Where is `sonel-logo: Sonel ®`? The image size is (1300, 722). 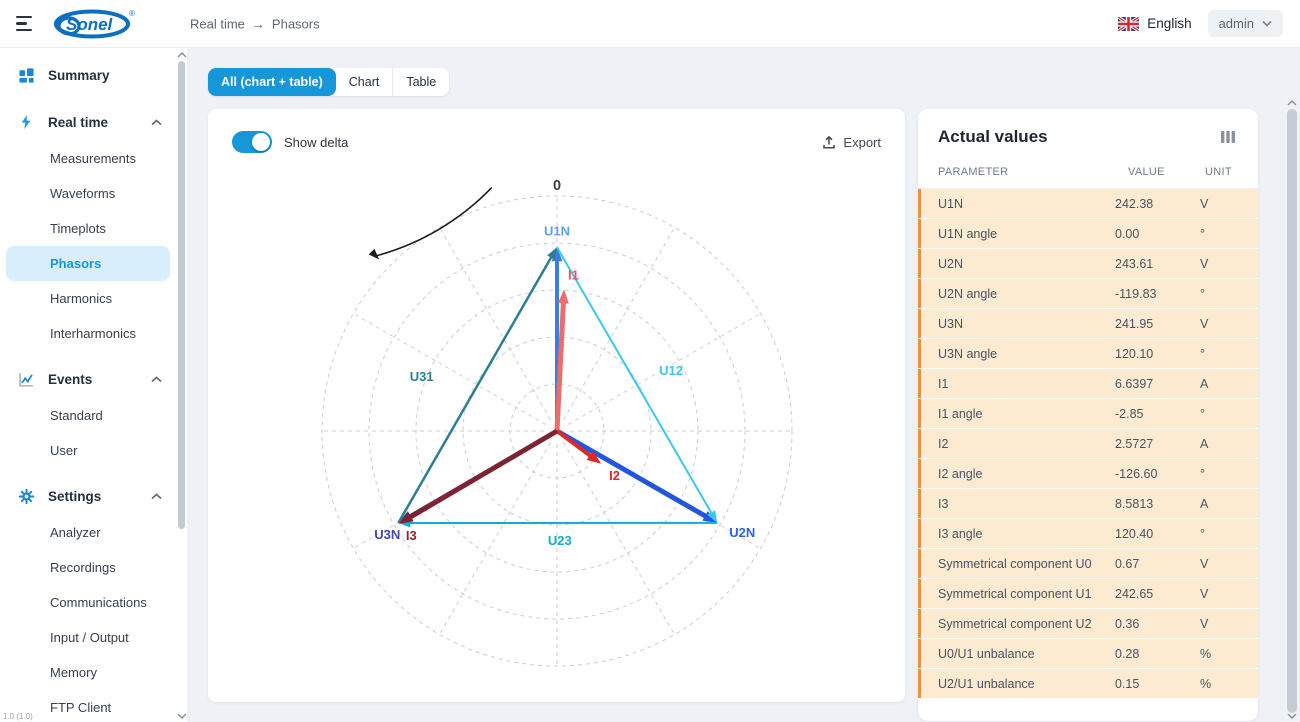 sonel-logo: Sonel ® is located at coordinates (96, 24).